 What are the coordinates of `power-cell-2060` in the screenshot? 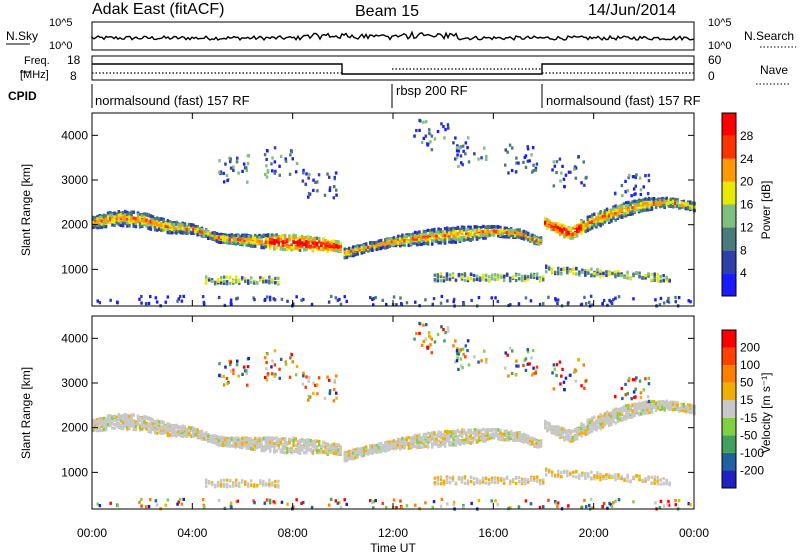 It's located at (583, 222).